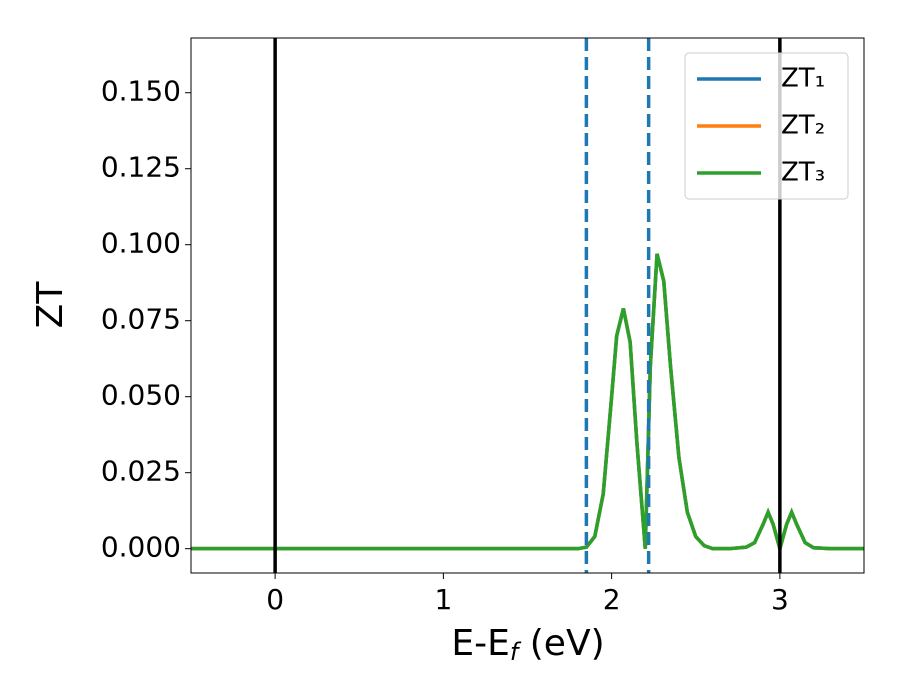 This screenshot has width=900, height=700. Describe the element at coordinates (141, 91) in the screenshot. I see `y-tick-label: 0.150` at that location.